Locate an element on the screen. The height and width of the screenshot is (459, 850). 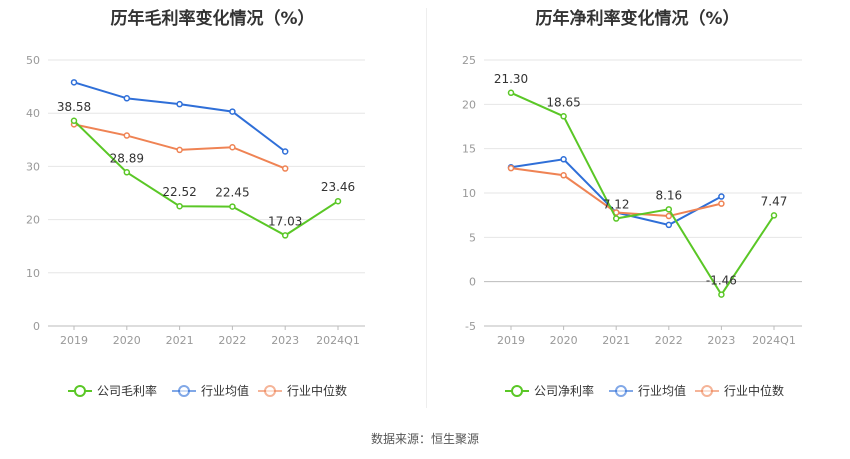
data-label: 21.30 is located at coordinates (511, 79).